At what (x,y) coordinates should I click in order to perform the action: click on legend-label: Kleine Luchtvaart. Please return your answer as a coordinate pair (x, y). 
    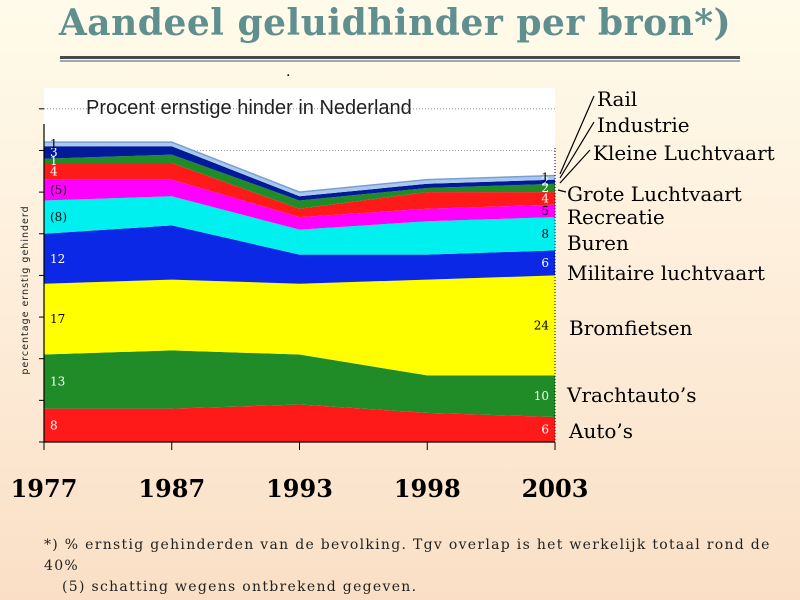
    Looking at the image, I should click on (684, 153).